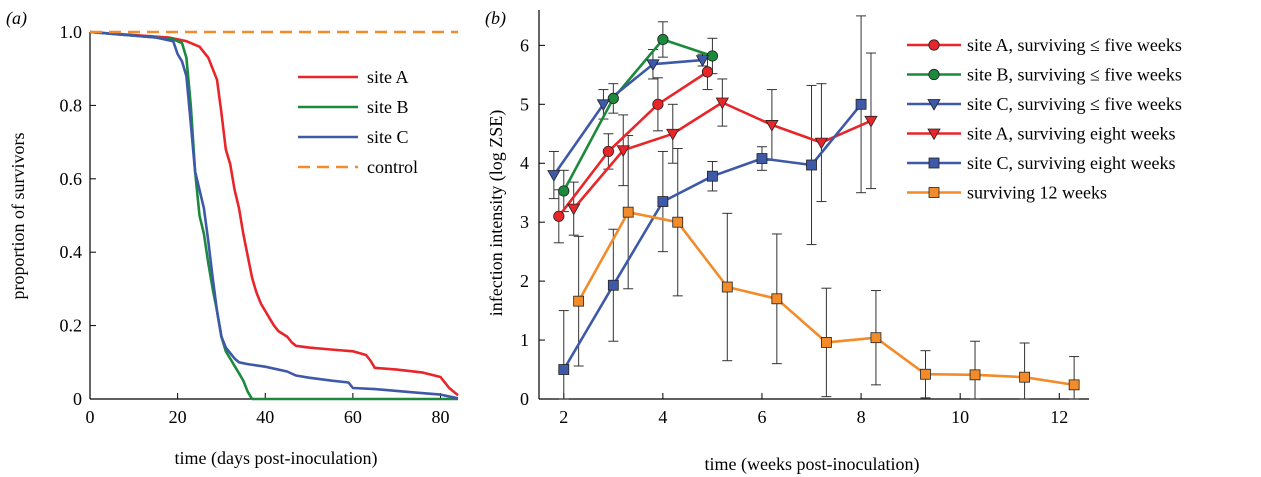 The height and width of the screenshot is (477, 1261). I want to click on panel-b-y-tick-label: 0, so click(524, 399).